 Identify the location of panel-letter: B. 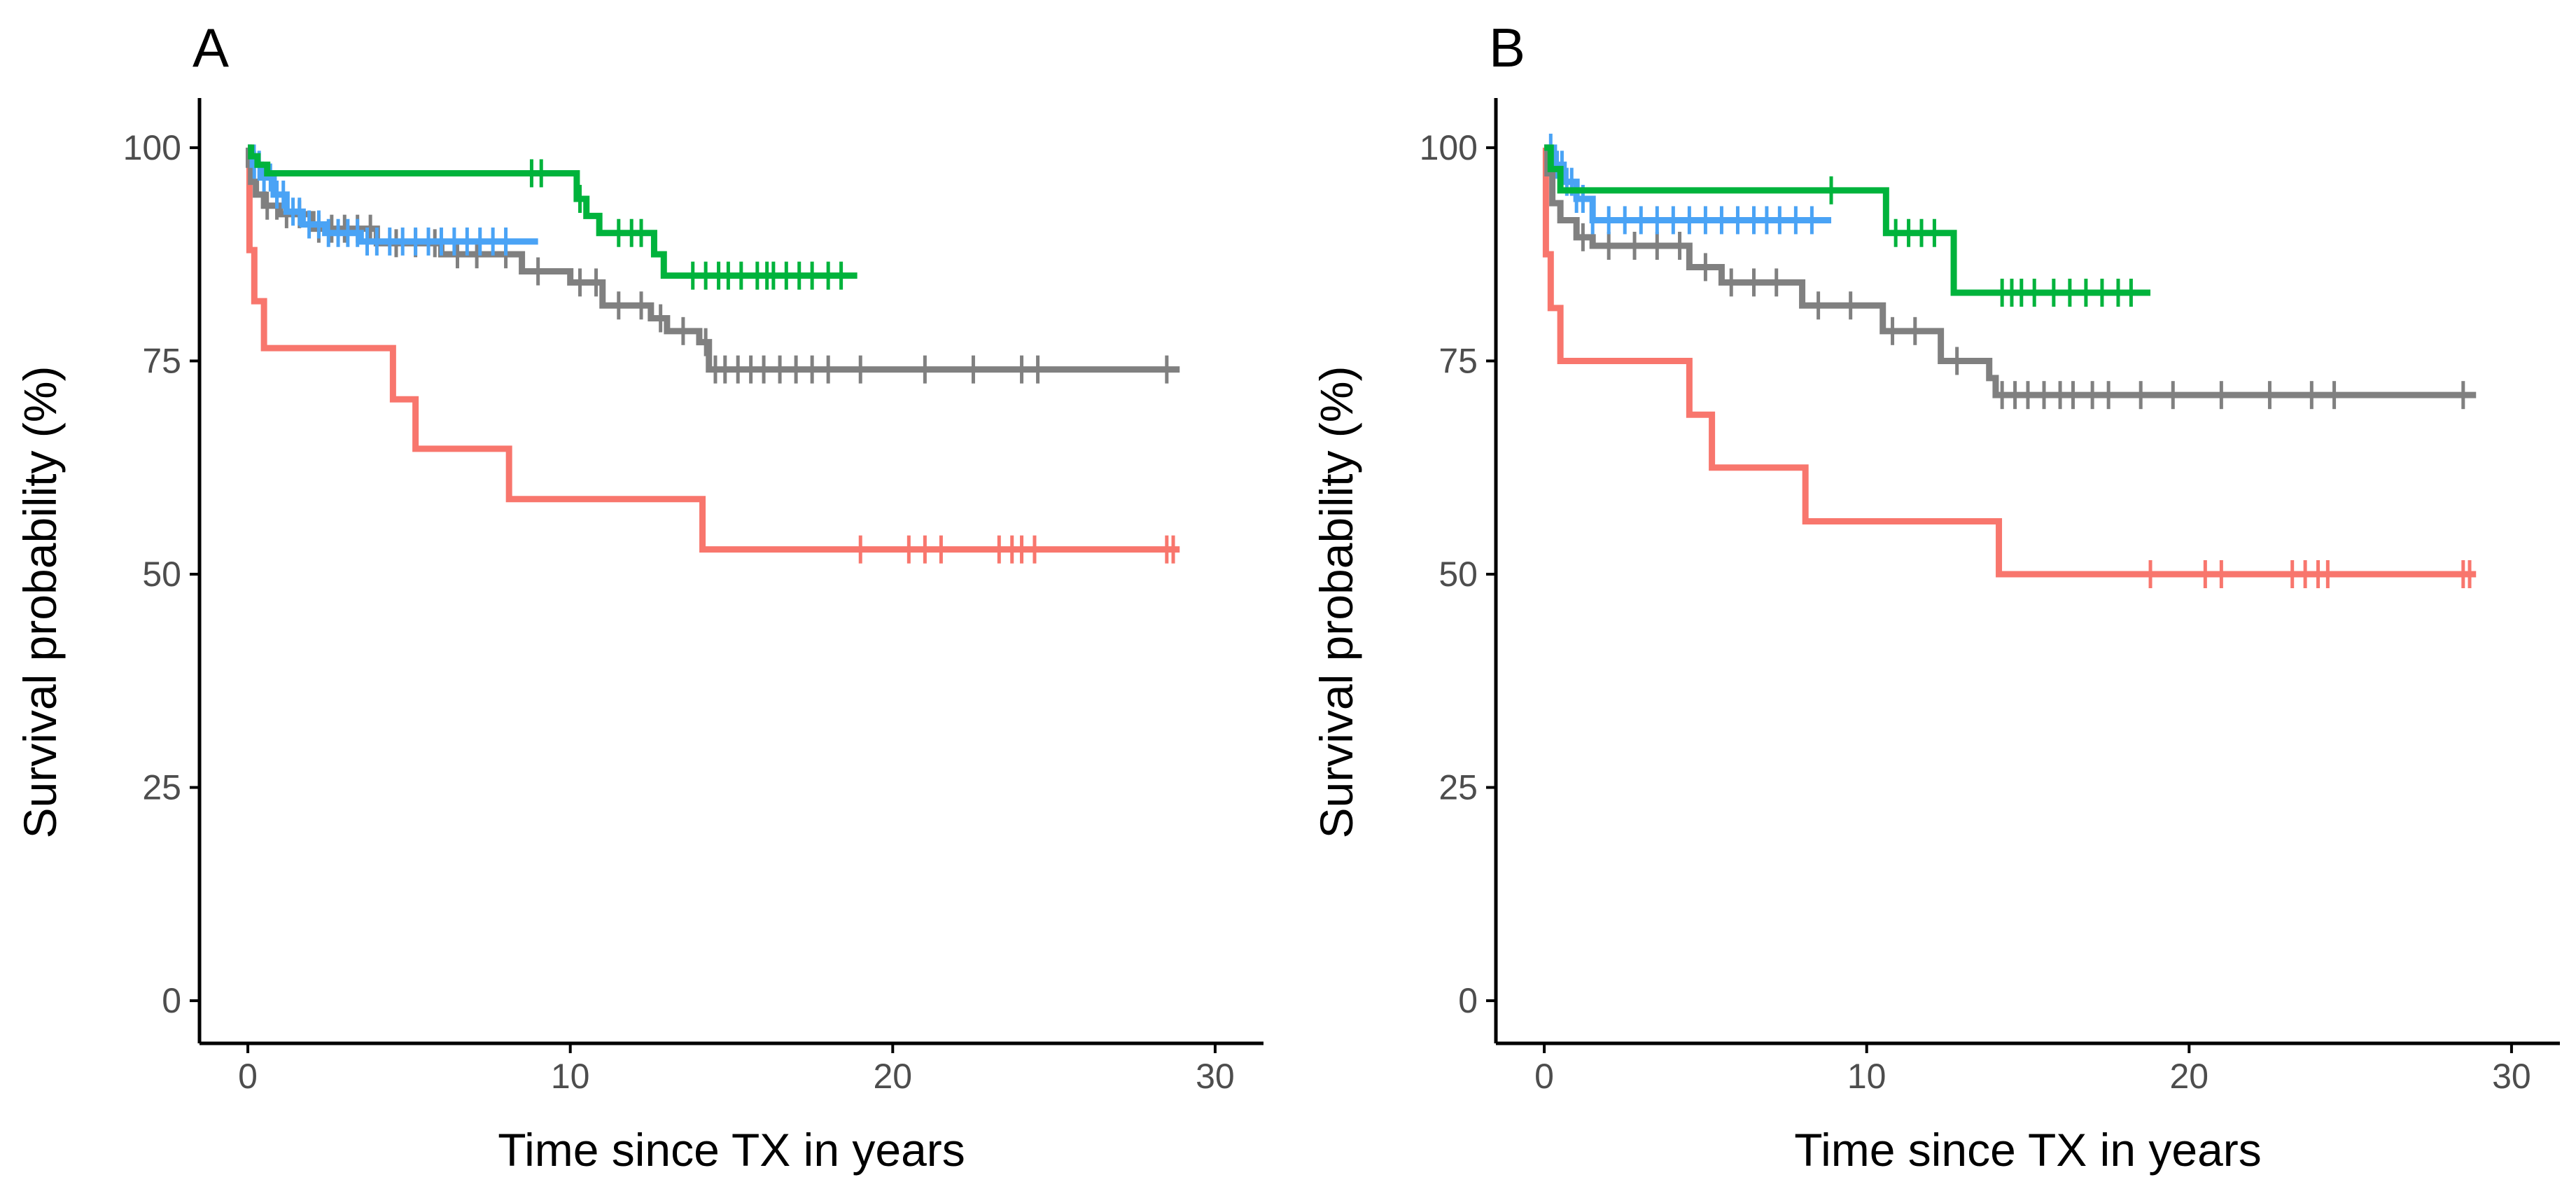
(1507, 47).